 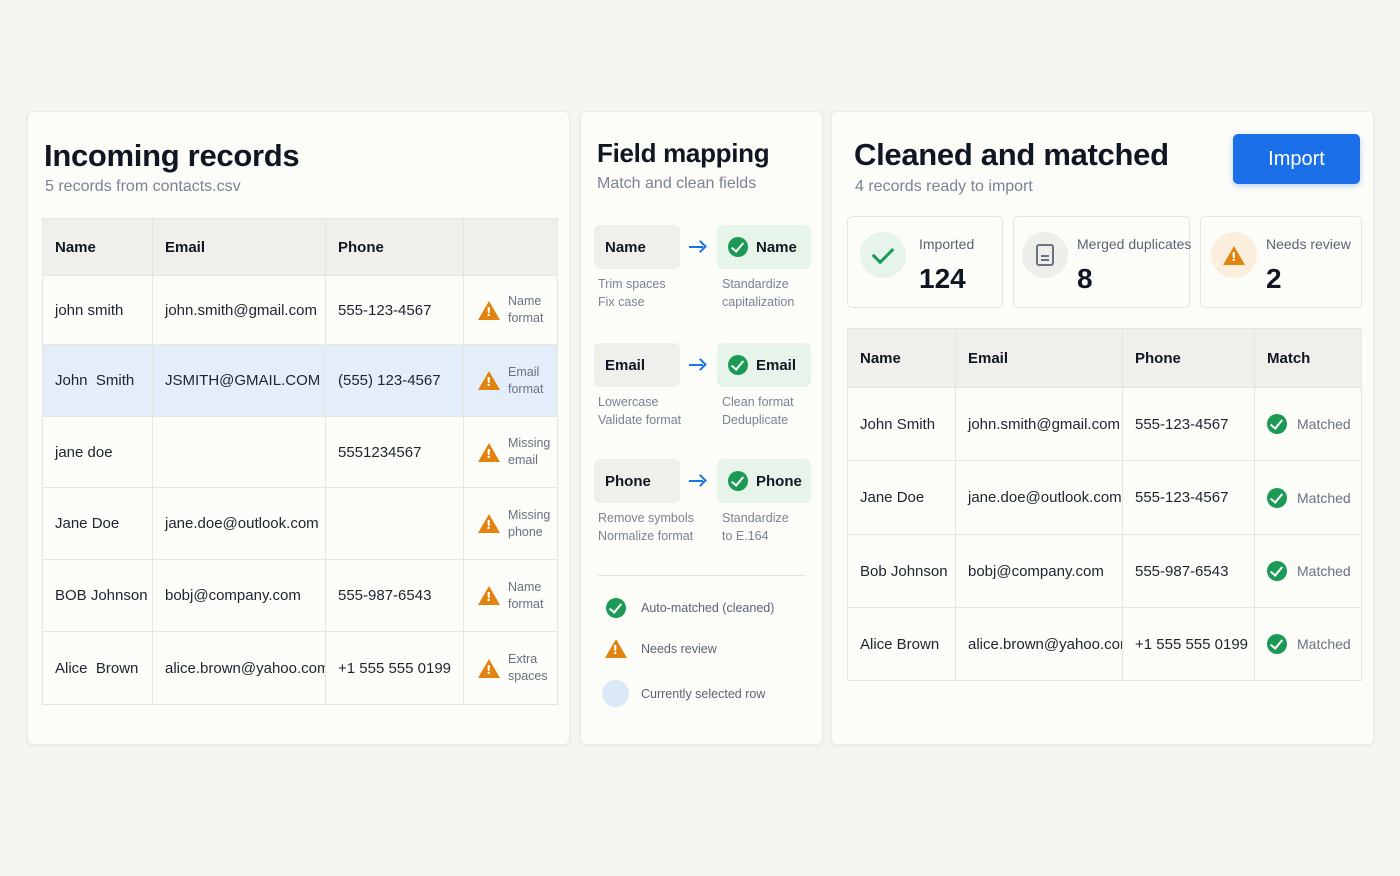 I want to click on issue-label: phone, so click(x=525, y=531).